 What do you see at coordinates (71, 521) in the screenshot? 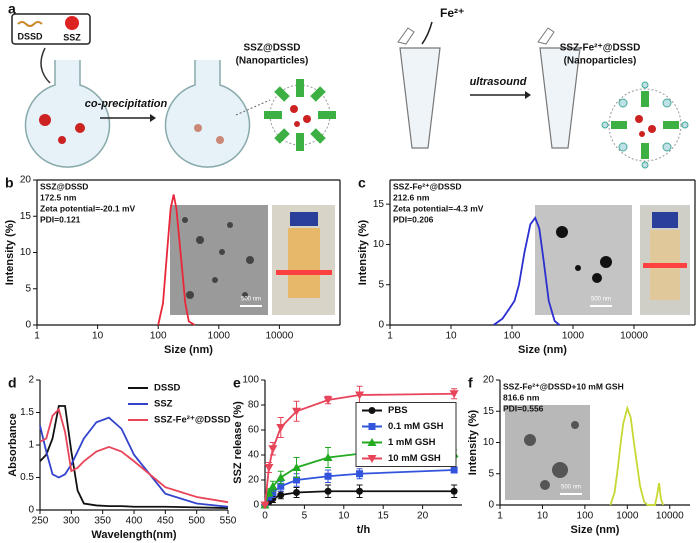
I see `x-tick-label: 300` at bounding box center [71, 521].